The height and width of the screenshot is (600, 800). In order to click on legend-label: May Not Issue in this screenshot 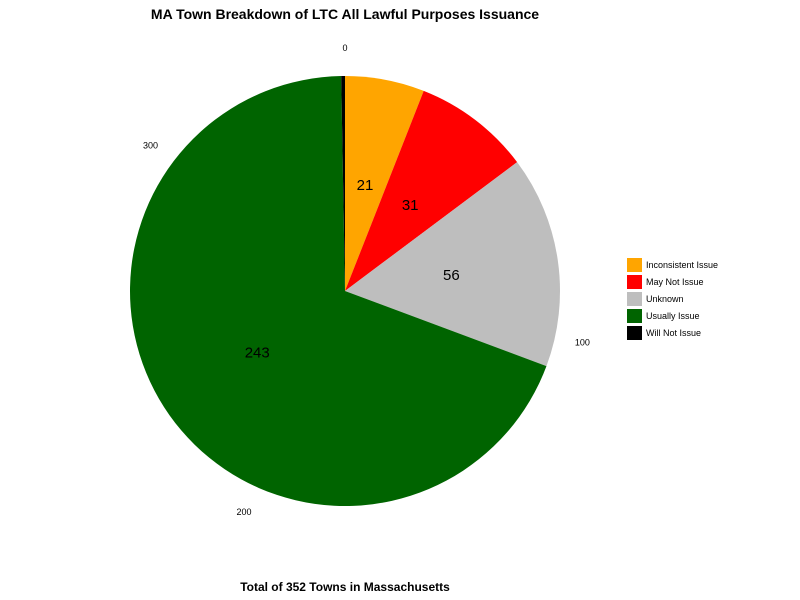, I will do `click(675, 281)`.